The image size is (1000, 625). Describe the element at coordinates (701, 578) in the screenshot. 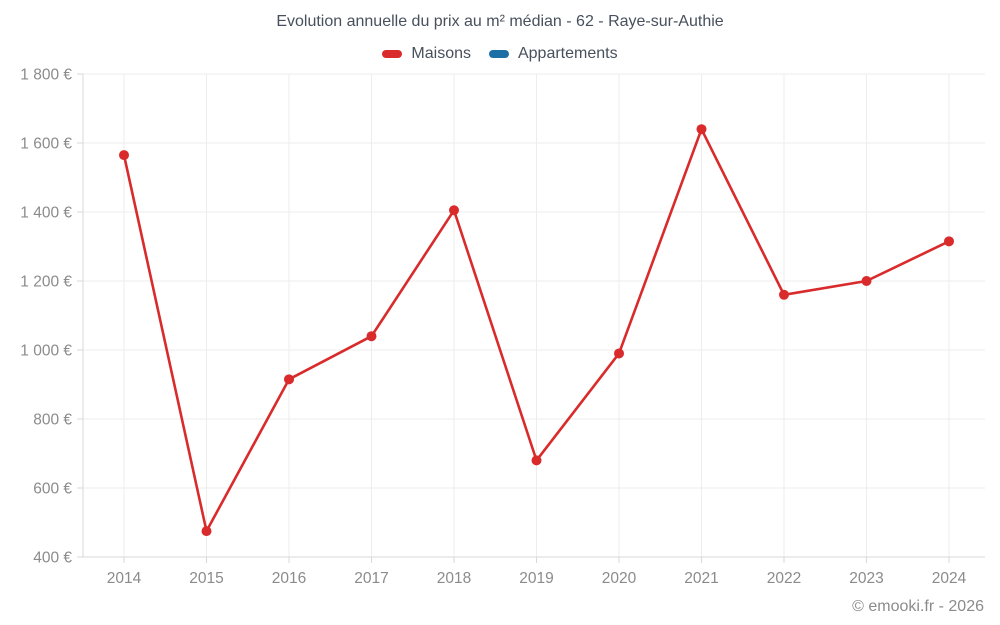

I see `x-axis-label: 2021` at that location.